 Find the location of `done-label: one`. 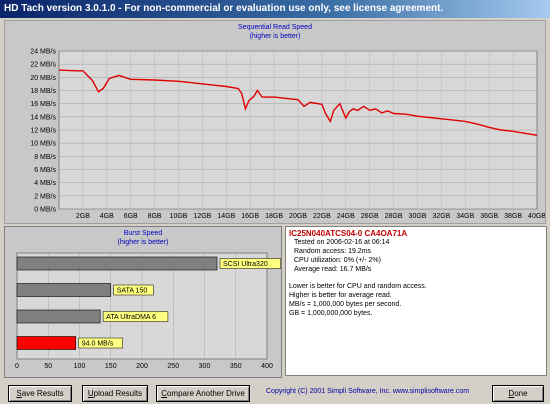

done-label: one is located at coordinates (521, 393).